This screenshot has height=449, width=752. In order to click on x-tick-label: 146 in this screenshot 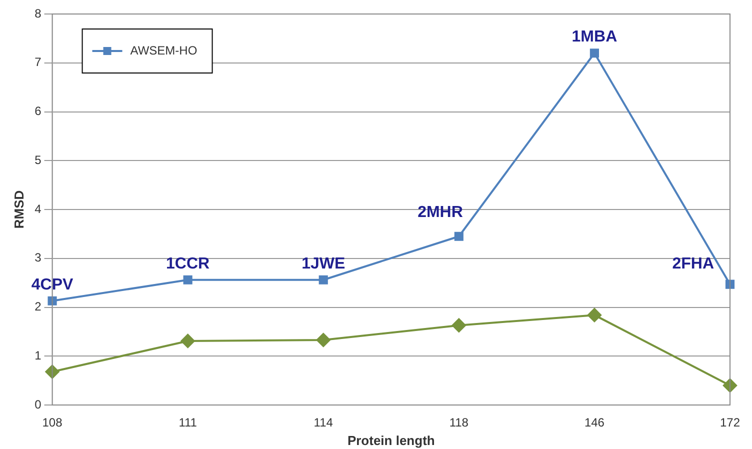, I will do `click(594, 423)`.